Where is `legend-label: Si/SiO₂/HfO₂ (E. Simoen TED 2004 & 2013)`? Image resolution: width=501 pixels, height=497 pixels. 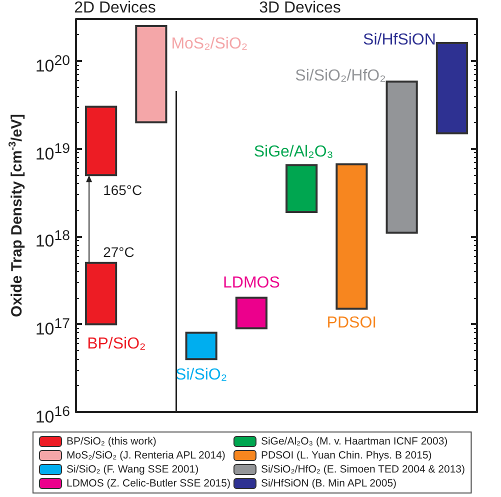 legend-label: Si/SiO₂/HfO₂ (E. Simoen TED 2004 & 2013) is located at coordinates (363, 470).